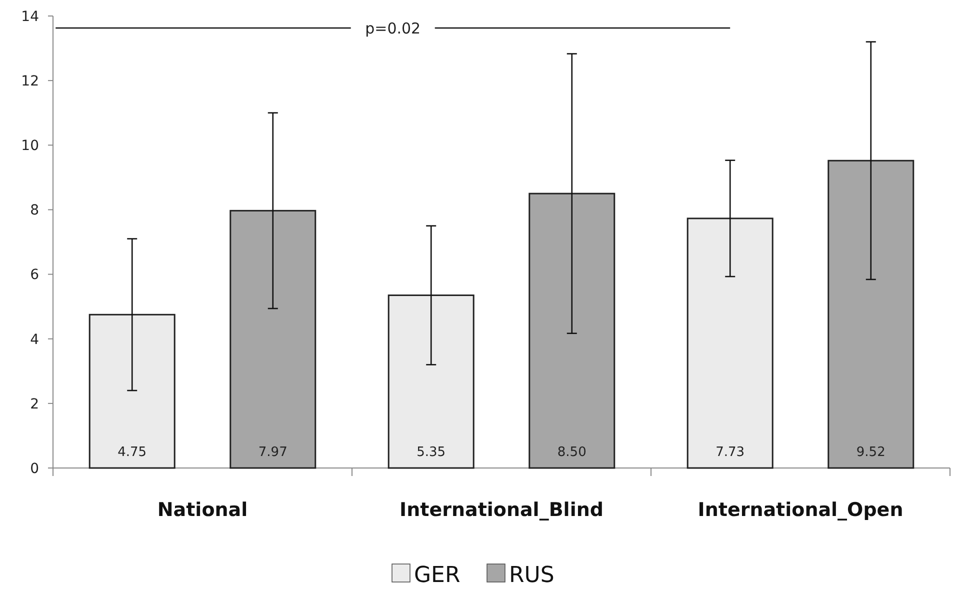 The width and height of the screenshot is (954, 601). What do you see at coordinates (35, 275) in the screenshot?
I see `y-tick-label: 6` at bounding box center [35, 275].